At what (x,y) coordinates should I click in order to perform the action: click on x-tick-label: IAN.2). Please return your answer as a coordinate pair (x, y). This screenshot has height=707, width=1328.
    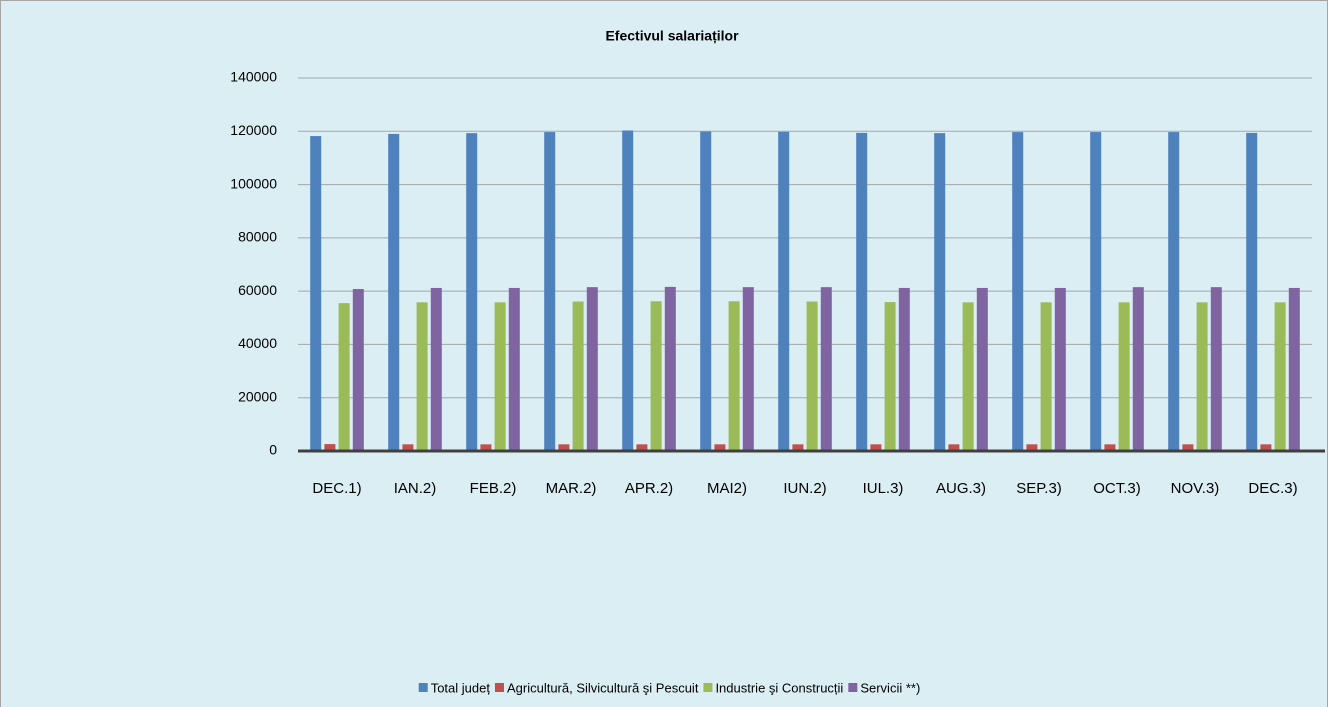
    Looking at the image, I should click on (415, 488).